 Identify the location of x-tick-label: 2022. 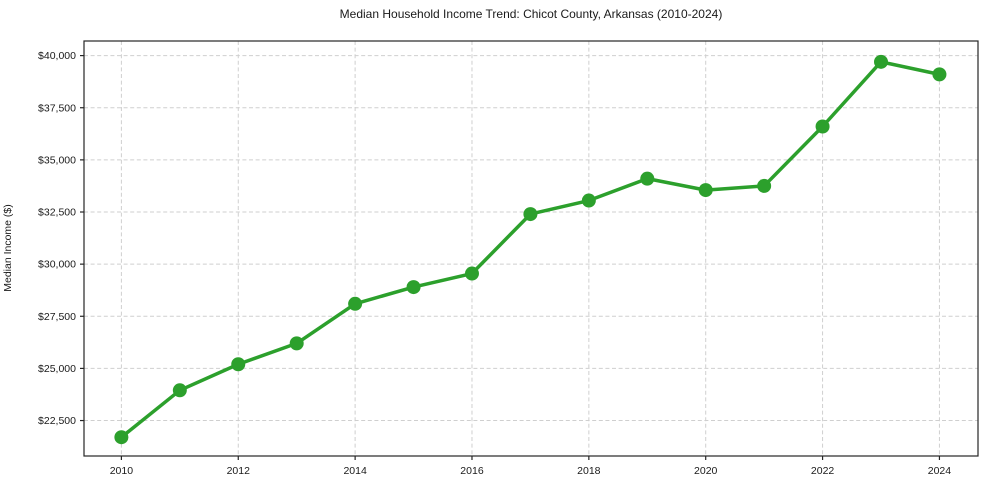
(823, 471).